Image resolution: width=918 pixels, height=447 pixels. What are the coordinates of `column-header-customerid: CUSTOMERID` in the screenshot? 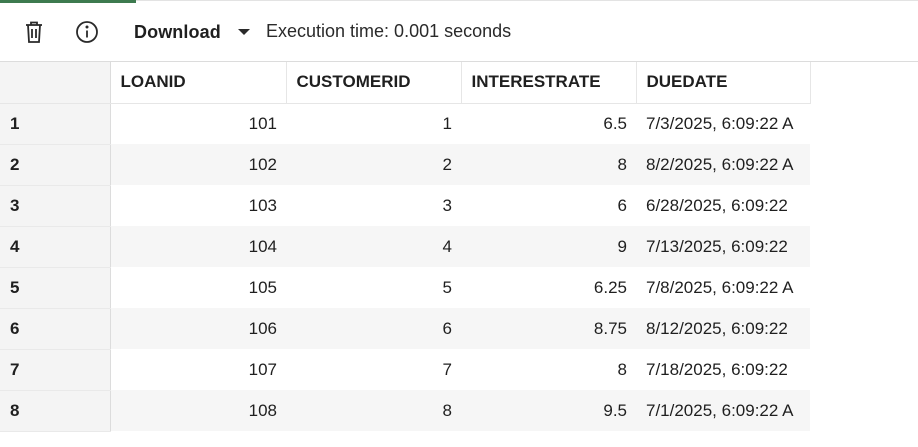 It's located at (374, 83).